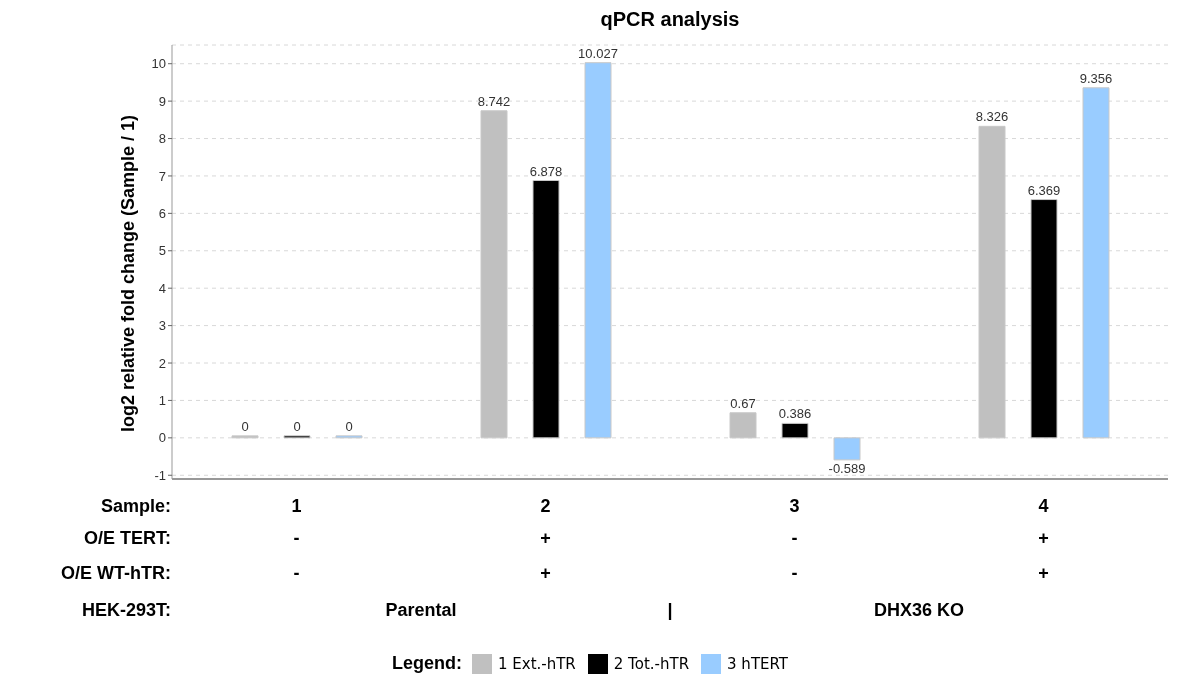 The width and height of the screenshot is (1192, 697). Describe the element at coordinates (162, 101) in the screenshot. I see `y-tick-label: 9` at that location.